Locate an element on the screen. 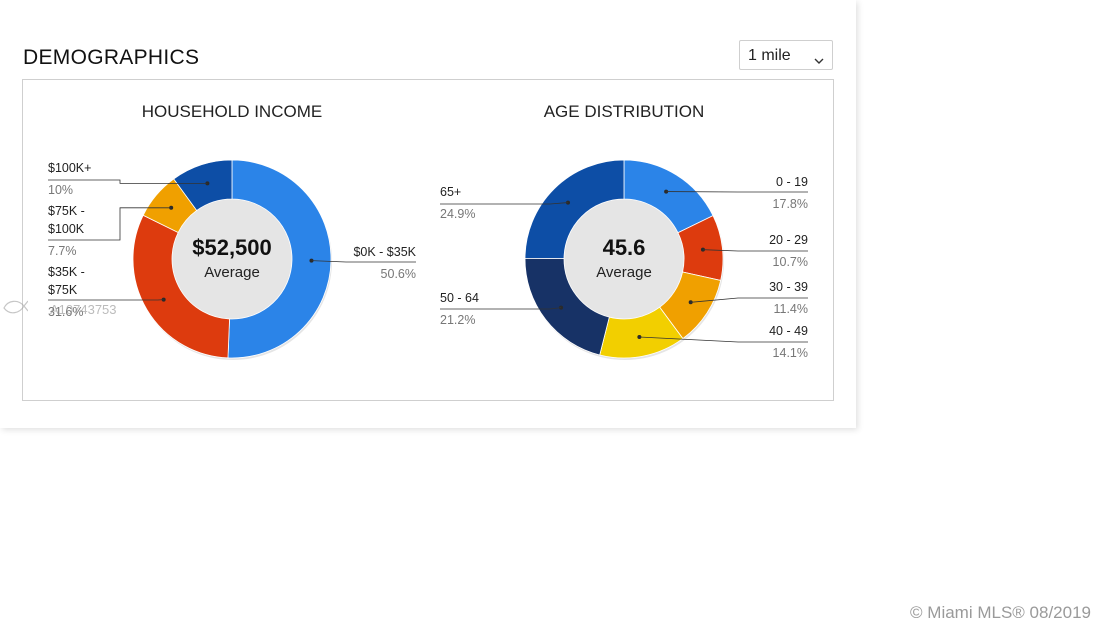 The image size is (1101, 629). slice-label: 50 - 64 is located at coordinates (459, 298).